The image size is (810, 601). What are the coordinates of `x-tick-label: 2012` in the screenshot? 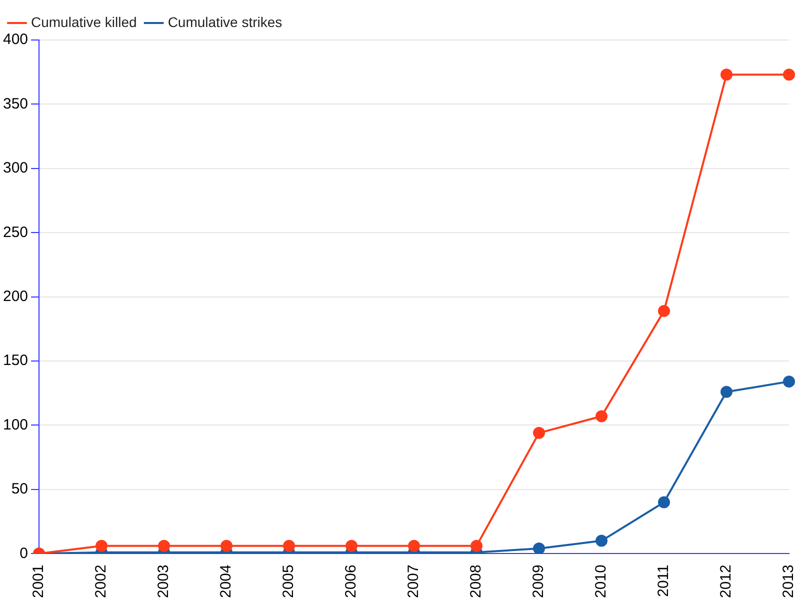 It's located at (726, 581).